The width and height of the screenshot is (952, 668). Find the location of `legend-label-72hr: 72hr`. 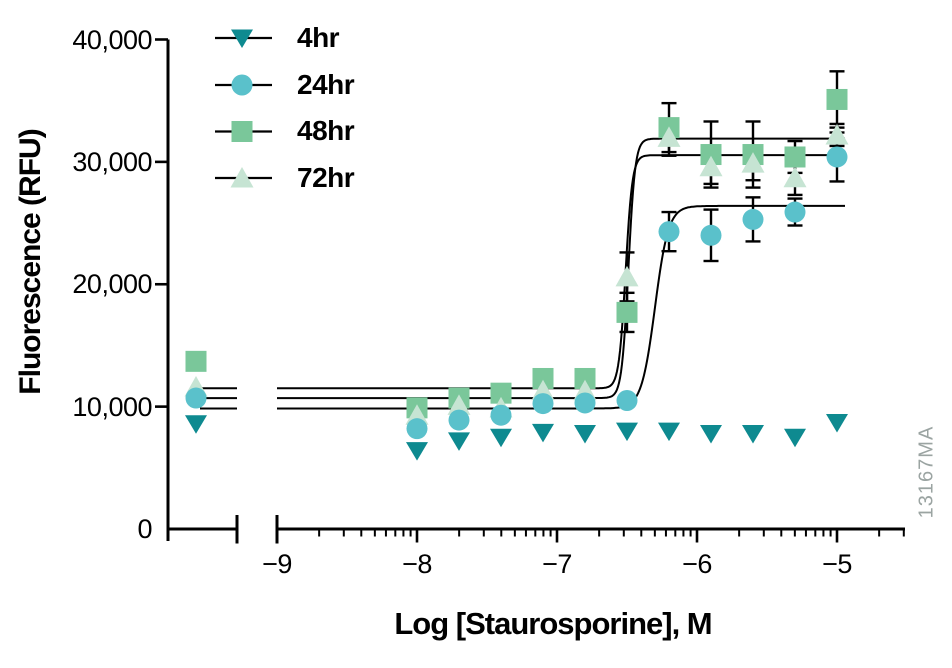

legend-label-72hr: 72hr is located at coordinates (326, 177).